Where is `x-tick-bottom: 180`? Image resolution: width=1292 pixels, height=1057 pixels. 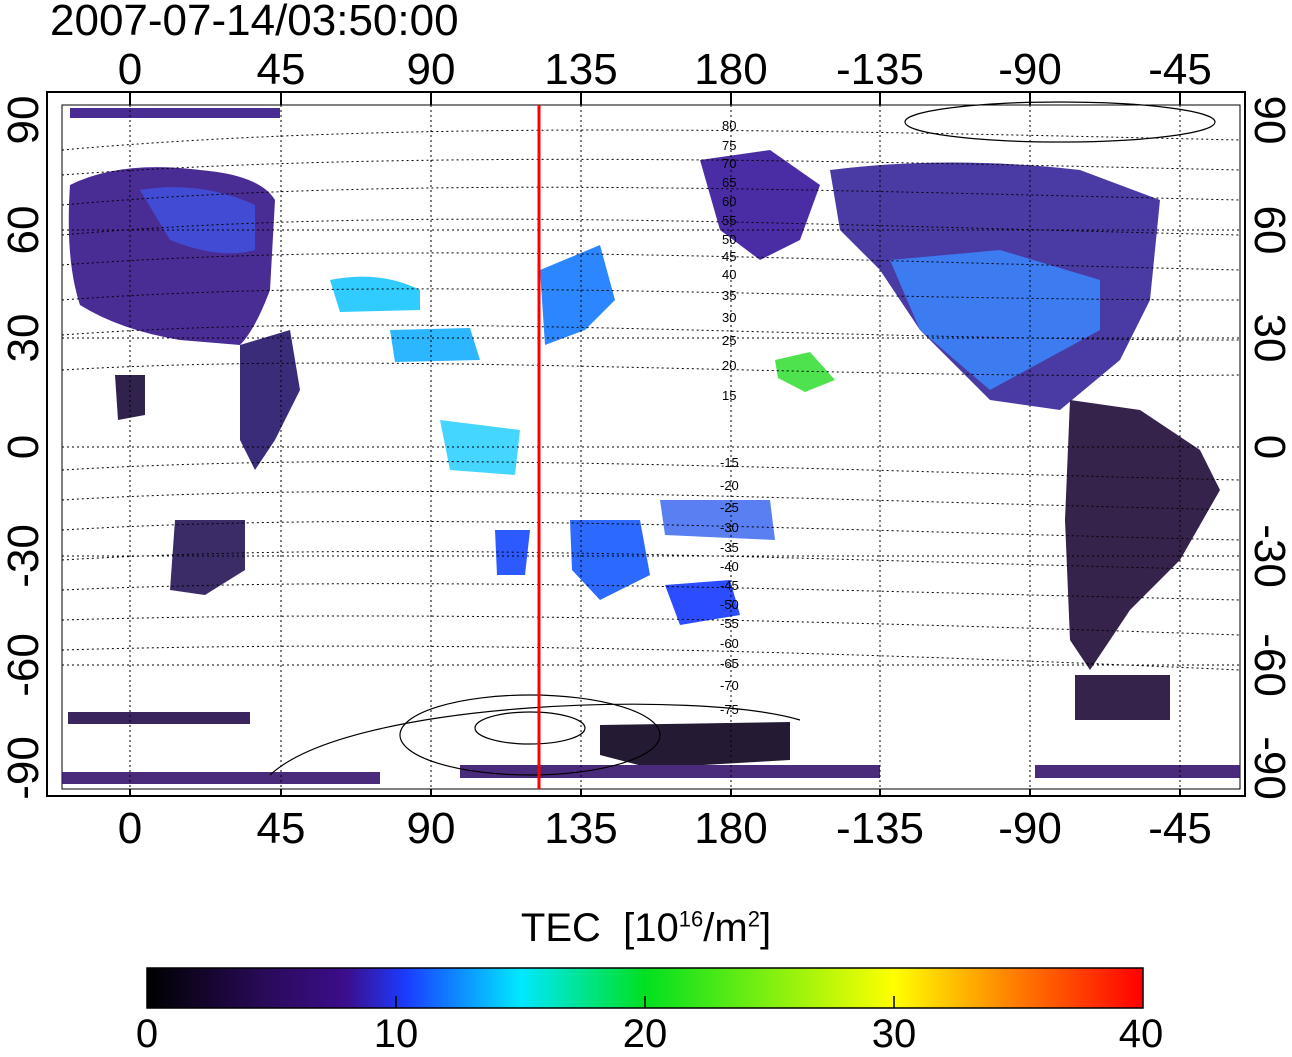
x-tick-bottom: 180 is located at coordinates (730, 828).